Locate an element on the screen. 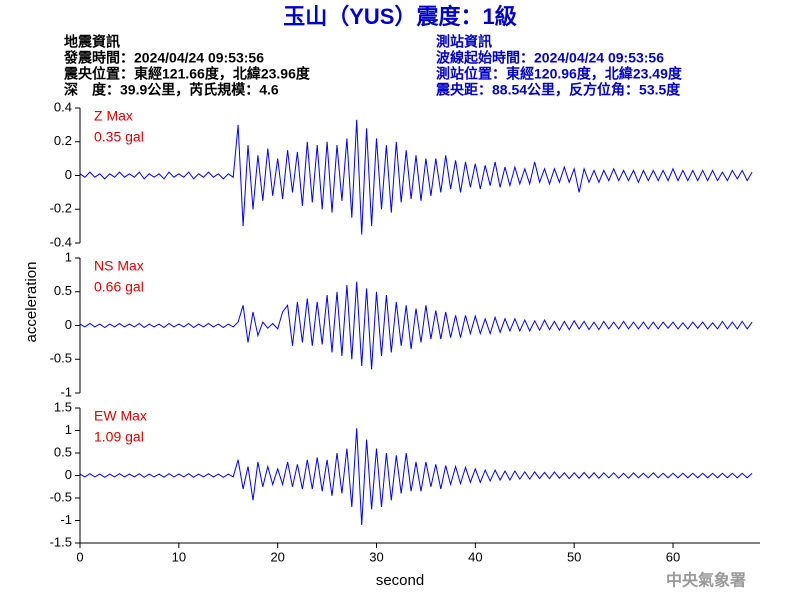 The image size is (800, 600). y-tick-label: 1.5 is located at coordinates (63, 406).